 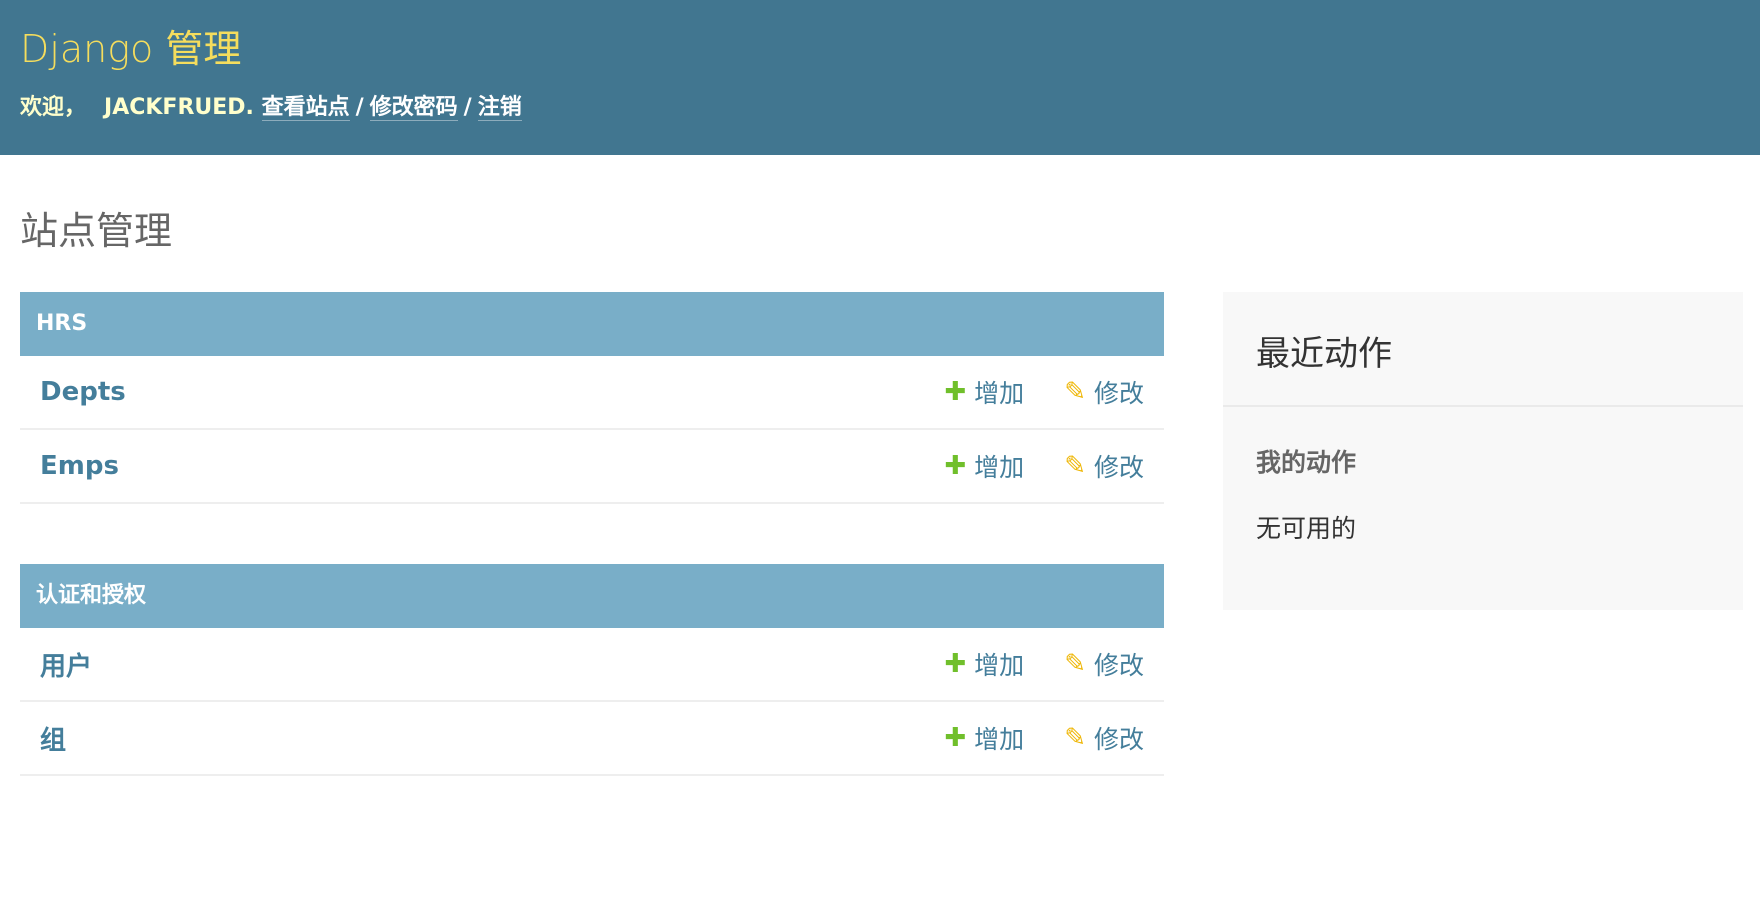 I want to click on page-title: 站点管理, so click(x=96, y=231).